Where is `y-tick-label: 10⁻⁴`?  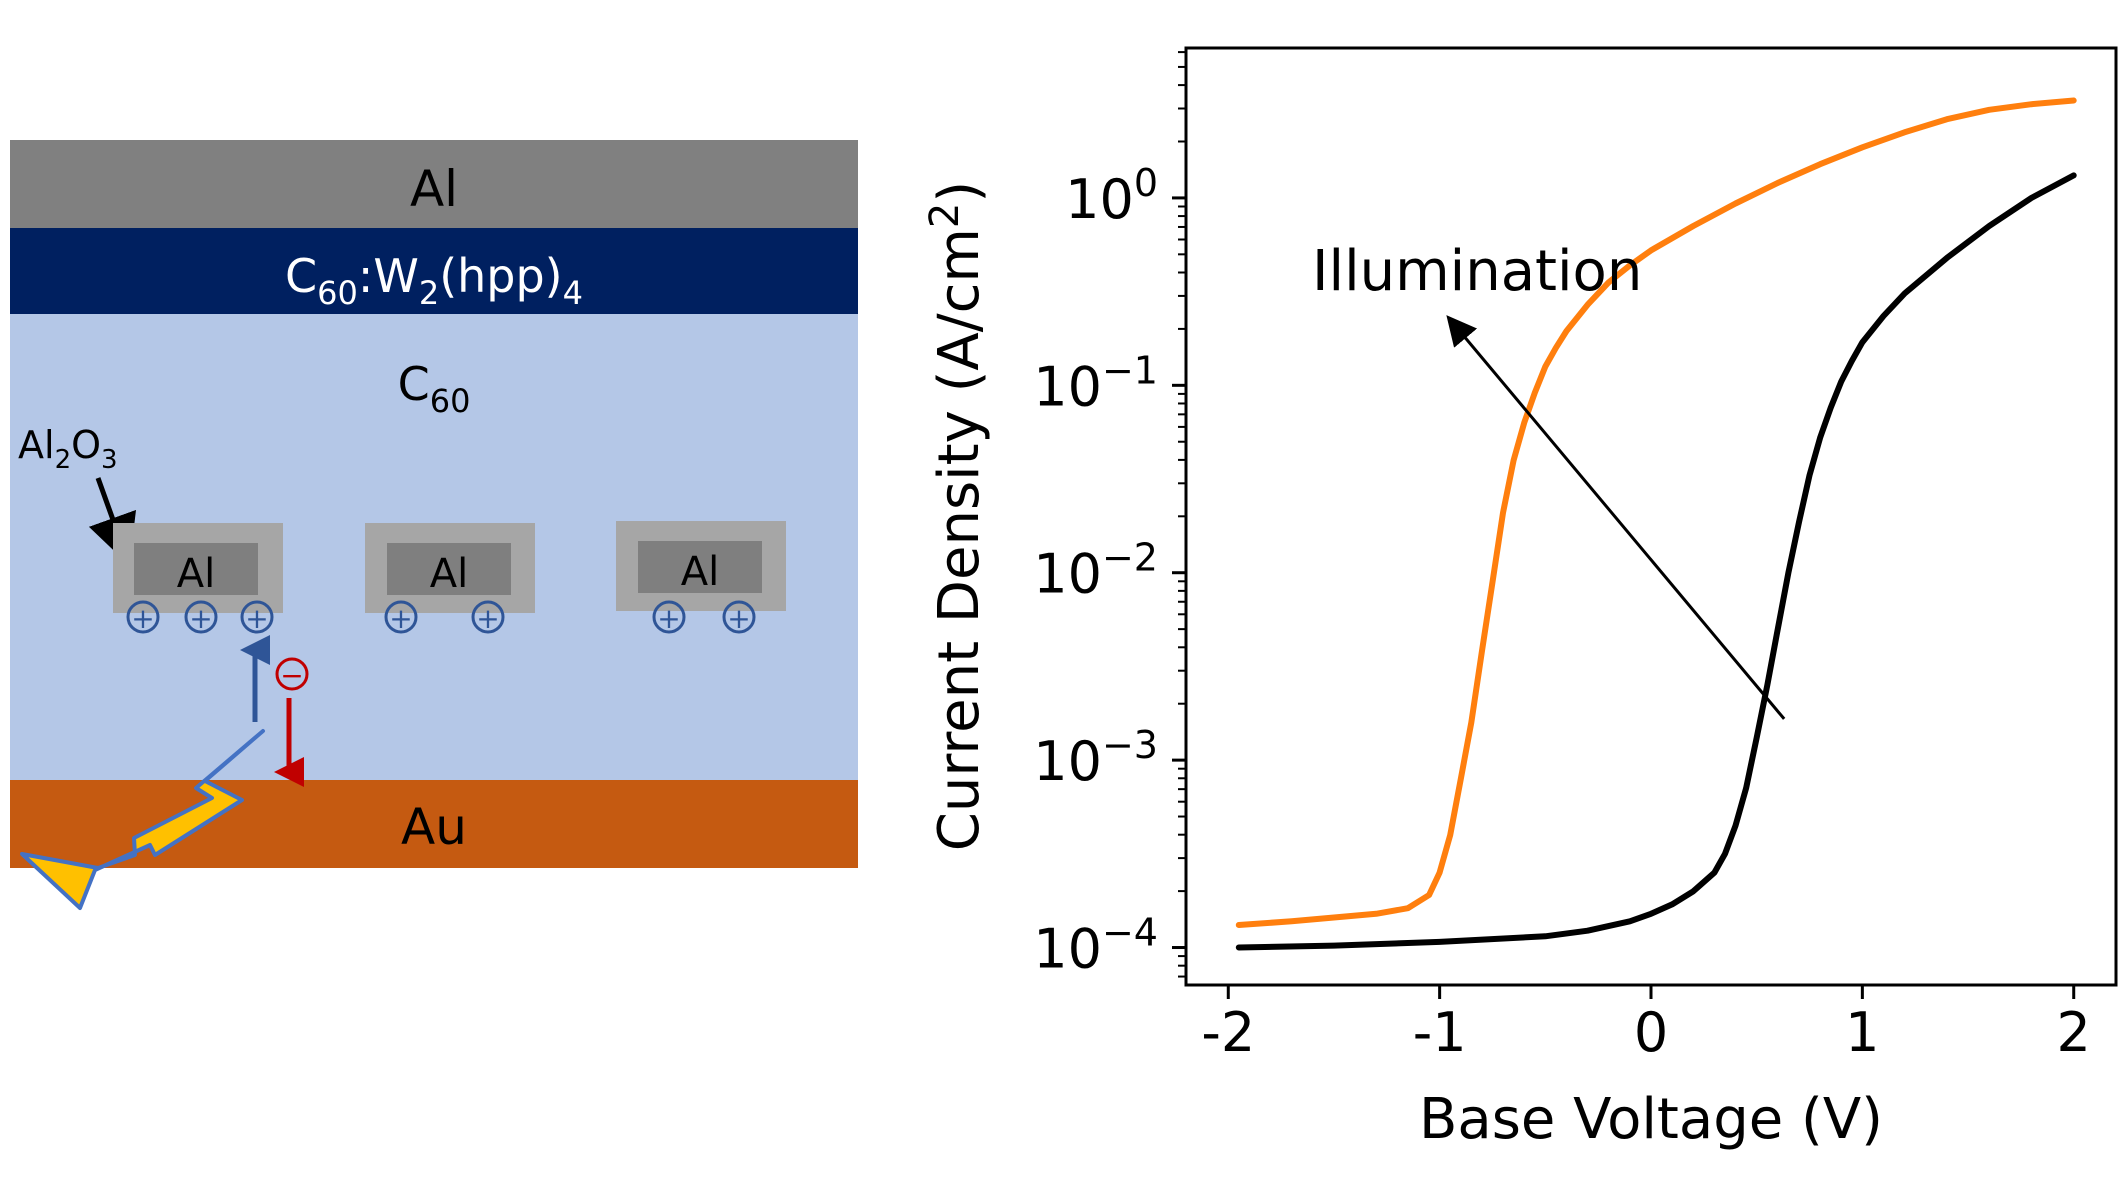 y-tick-label: 10⁻⁴ is located at coordinates (1095, 946).